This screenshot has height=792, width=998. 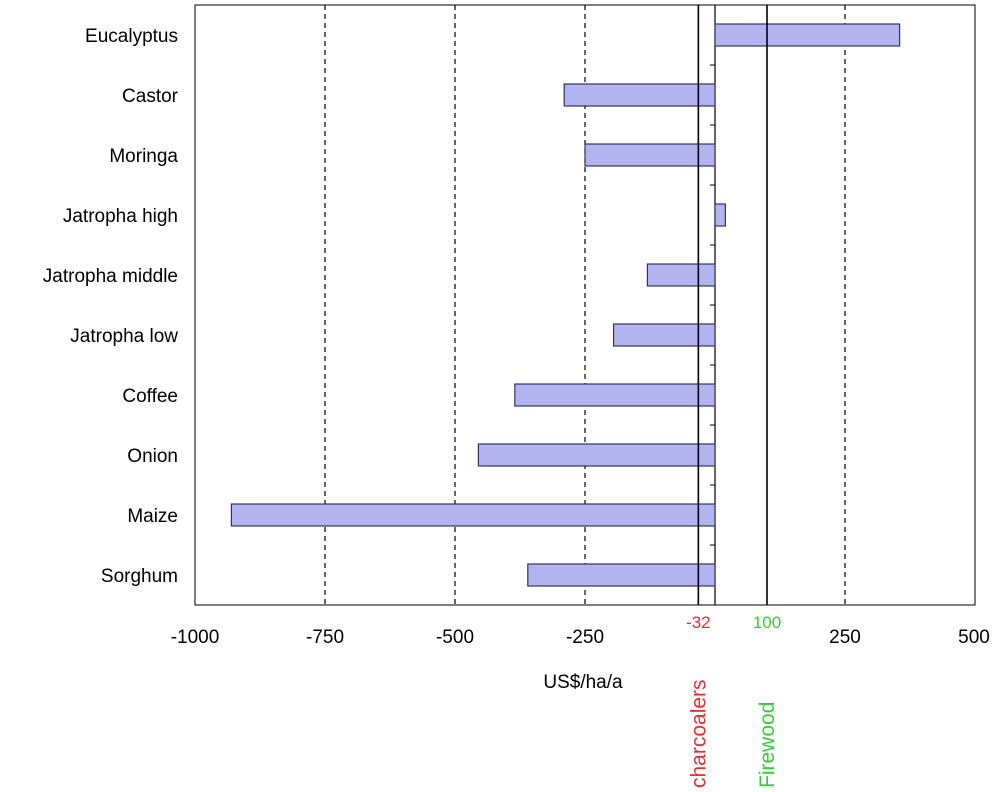 What do you see at coordinates (139, 576) in the screenshot?
I see `category-label: Sorghum` at bounding box center [139, 576].